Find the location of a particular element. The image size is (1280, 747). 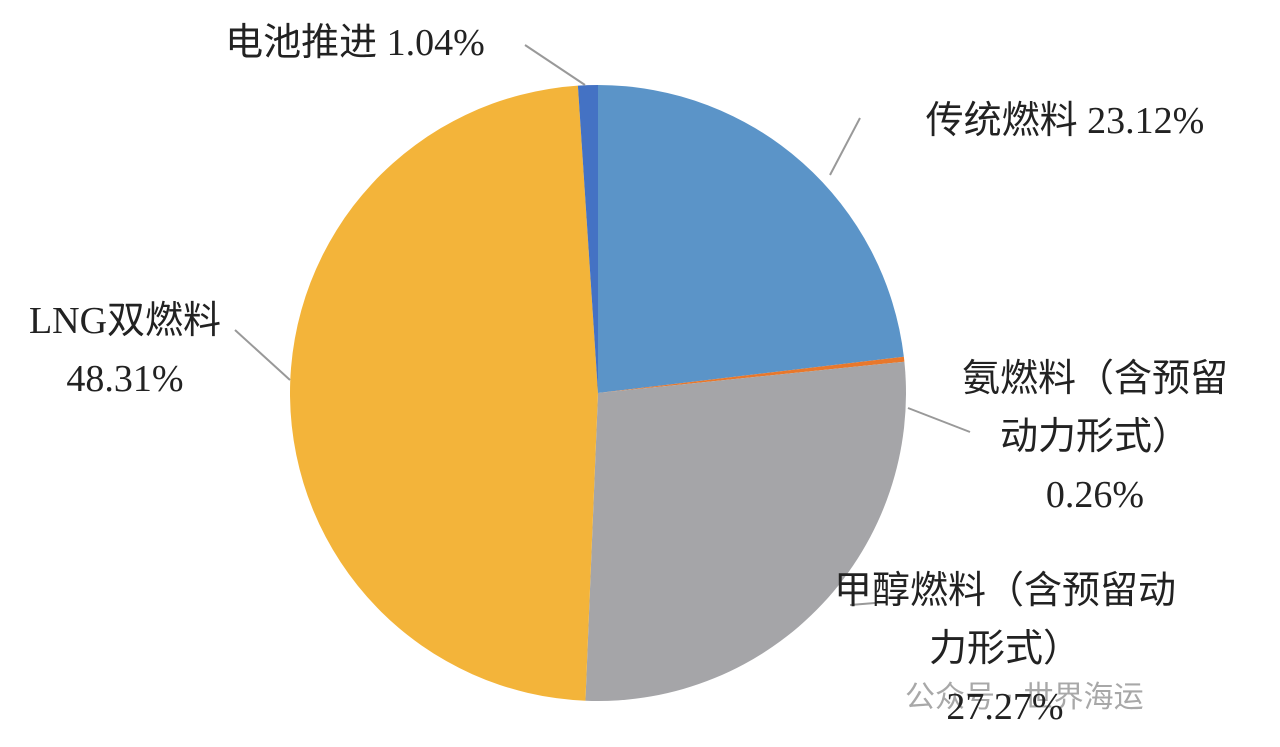

watermark: 公众号 · 世界海运 is located at coordinates (1024, 697).